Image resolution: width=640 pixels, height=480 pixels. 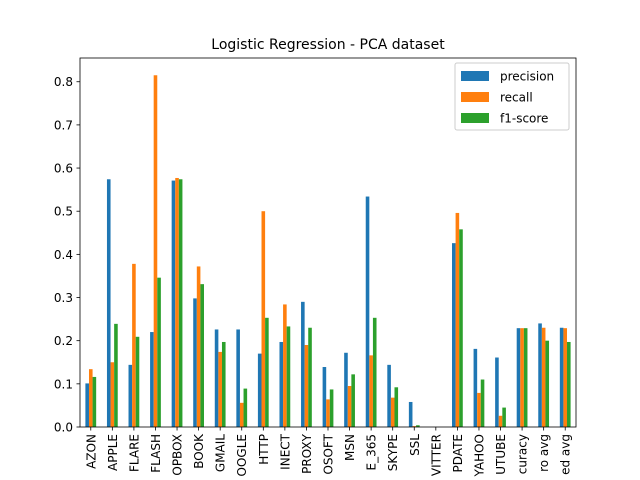 I want to click on x-tick-label: MSN, so click(x=350, y=447).